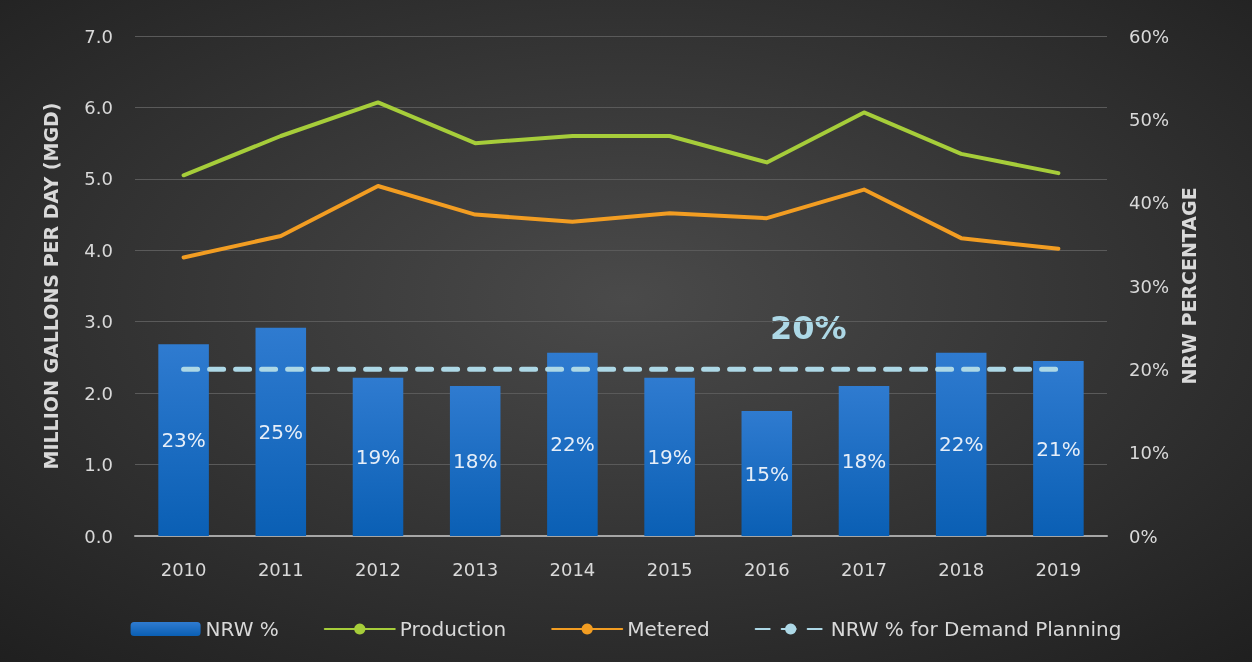 The width and height of the screenshot is (1252, 662). What do you see at coordinates (50, 286) in the screenshot?
I see `y-axis-title: MILLION GALLONS PER DAY (MGD)` at bounding box center [50, 286].